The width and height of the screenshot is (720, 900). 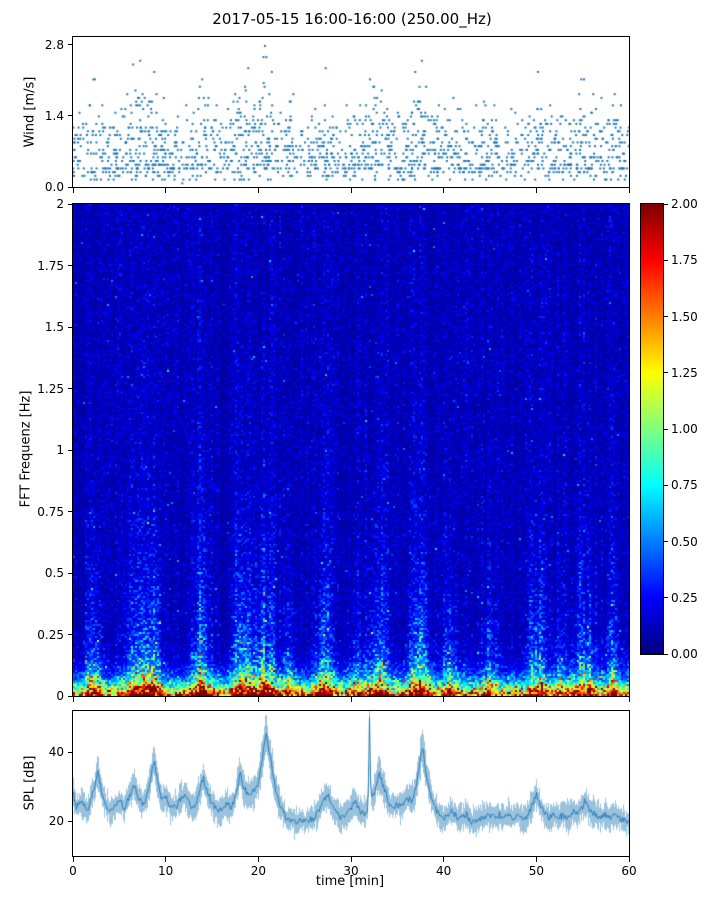 What do you see at coordinates (684, 372) in the screenshot?
I see `colorbar-tick-label: 1.25` at bounding box center [684, 372].